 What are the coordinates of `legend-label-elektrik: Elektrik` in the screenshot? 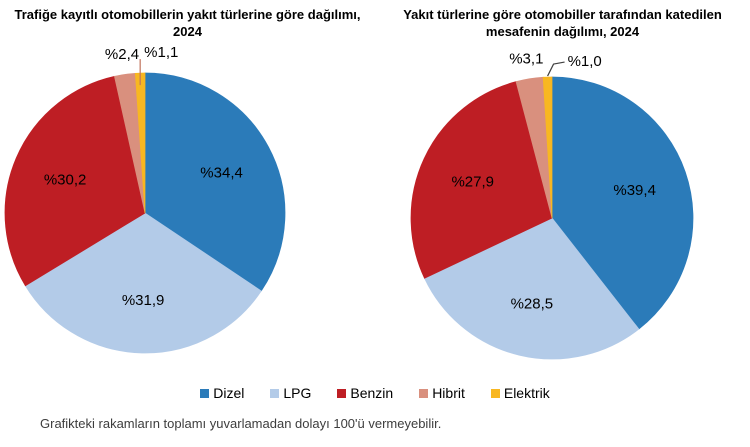 It's located at (526, 393).